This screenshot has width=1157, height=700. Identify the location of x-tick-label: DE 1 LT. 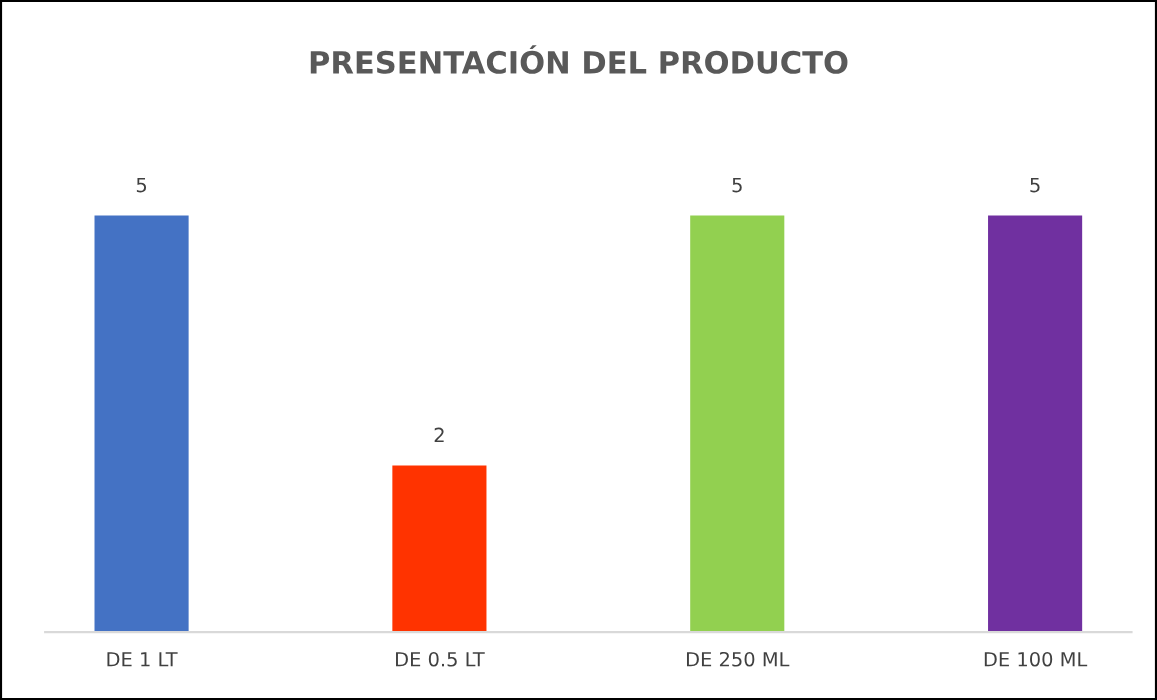
(142, 659).